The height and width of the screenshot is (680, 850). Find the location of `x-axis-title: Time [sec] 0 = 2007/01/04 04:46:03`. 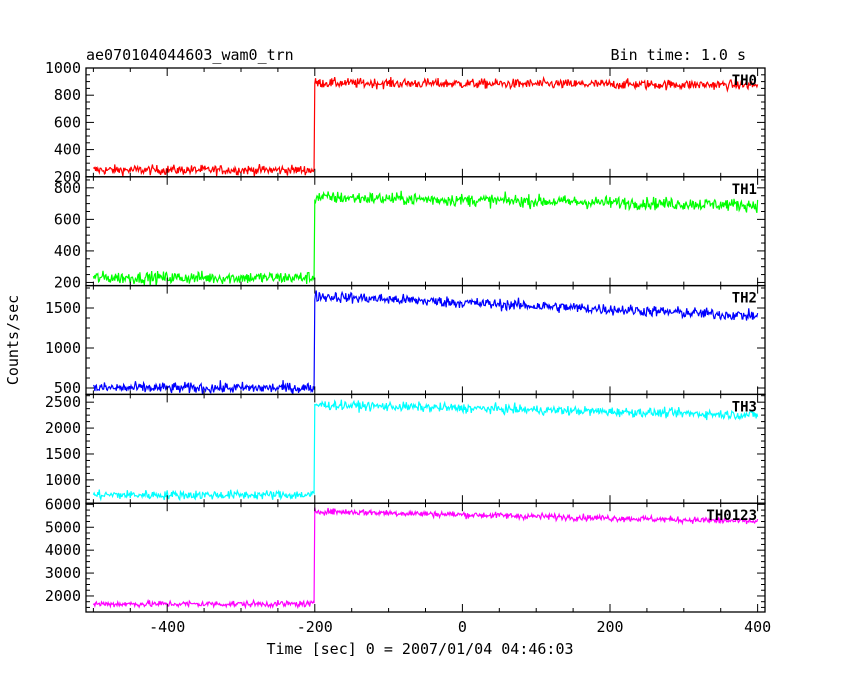

x-axis-title: Time [sec] 0 = 2007/01/04 04:46:03 is located at coordinates (419, 649).